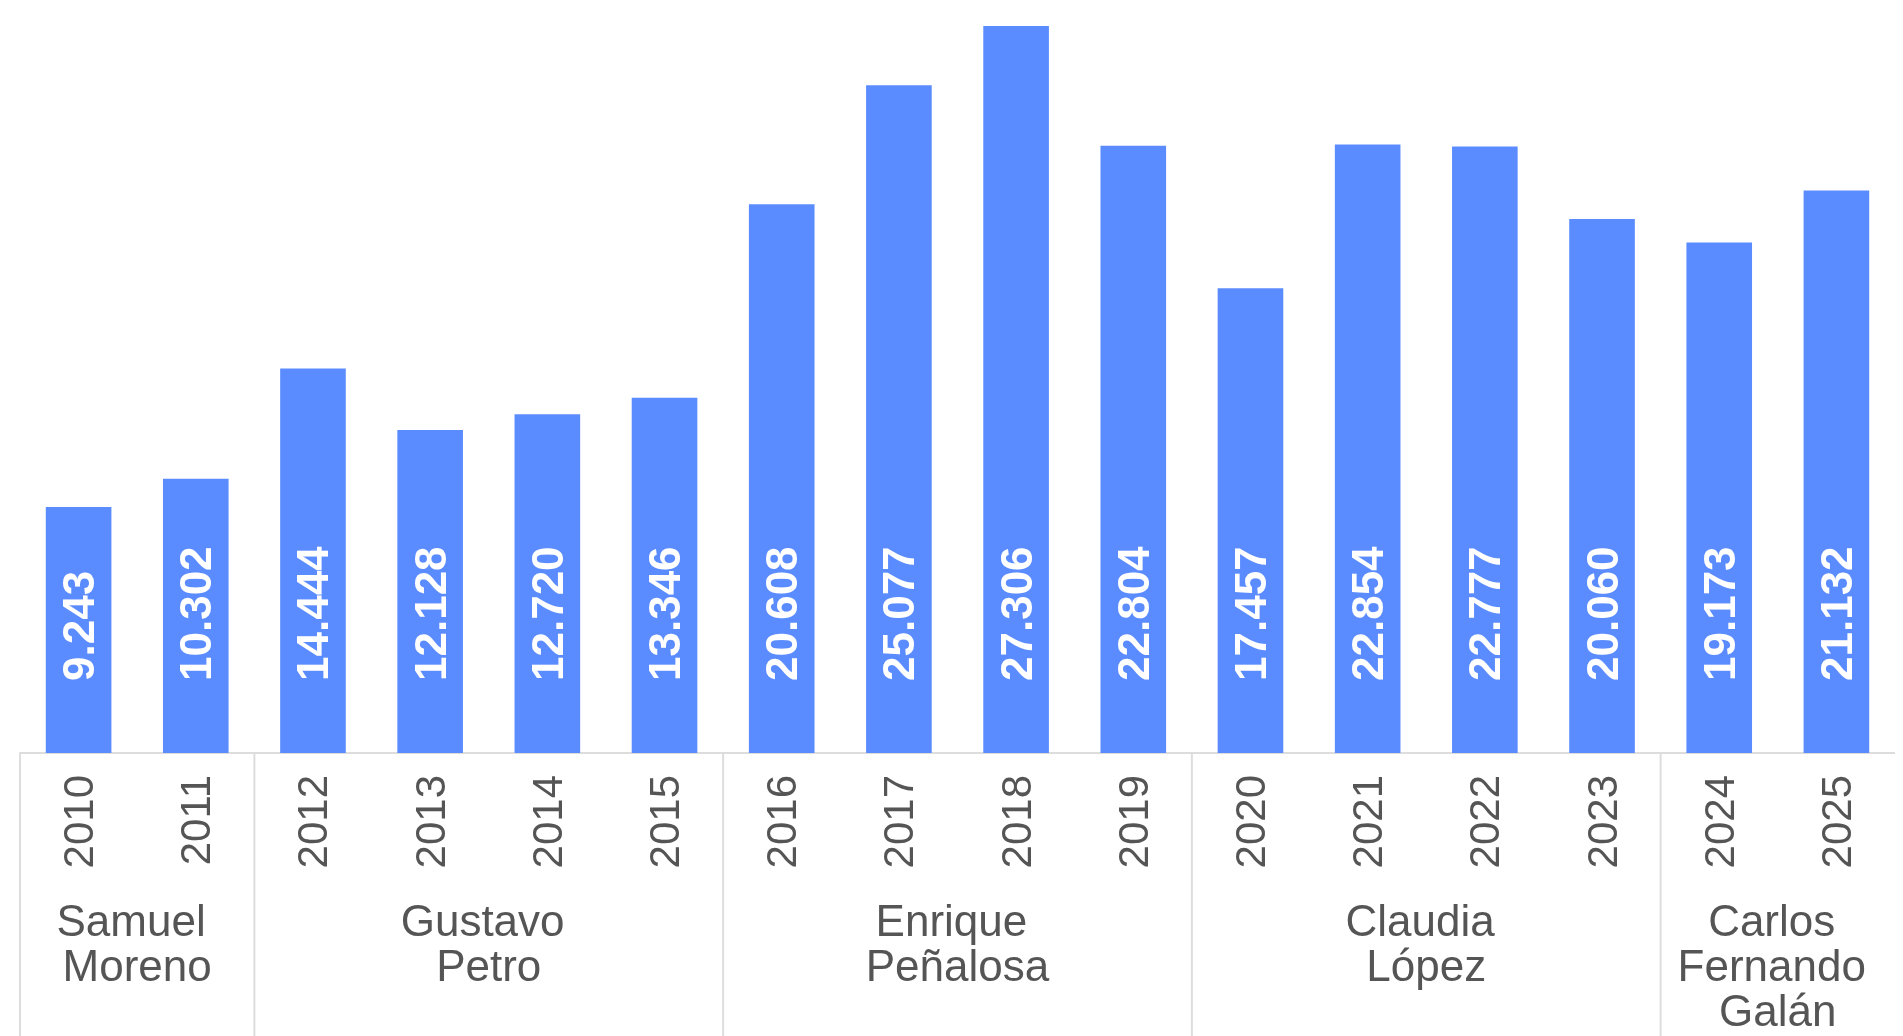 The width and height of the screenshot is (1903, 1036). I want to click on data-label: 20.608, so click(782, 613).